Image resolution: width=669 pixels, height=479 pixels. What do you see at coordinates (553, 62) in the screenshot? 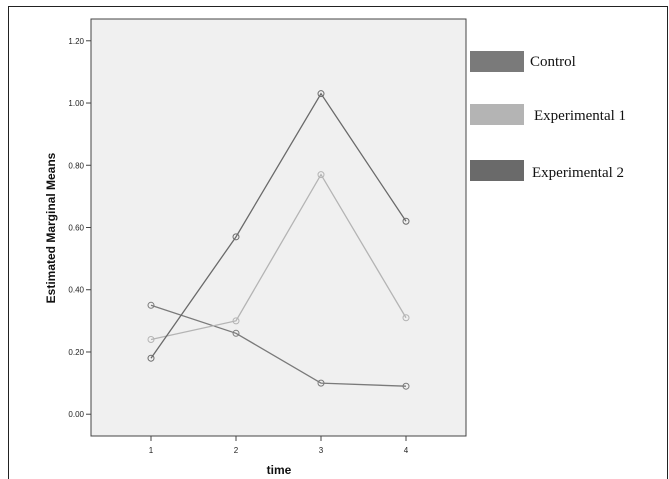
I see `legend-label-control: Control` at bounding box center [553, 62].